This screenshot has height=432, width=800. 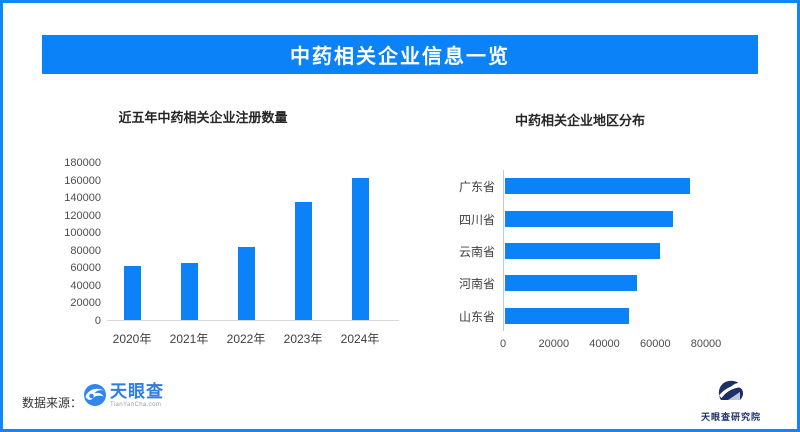 What do you see at coordinates (579, 120) in the screenshot?
I see `right-chart-title: 中药相关企业地区分布` at bounding box center [579, 120].